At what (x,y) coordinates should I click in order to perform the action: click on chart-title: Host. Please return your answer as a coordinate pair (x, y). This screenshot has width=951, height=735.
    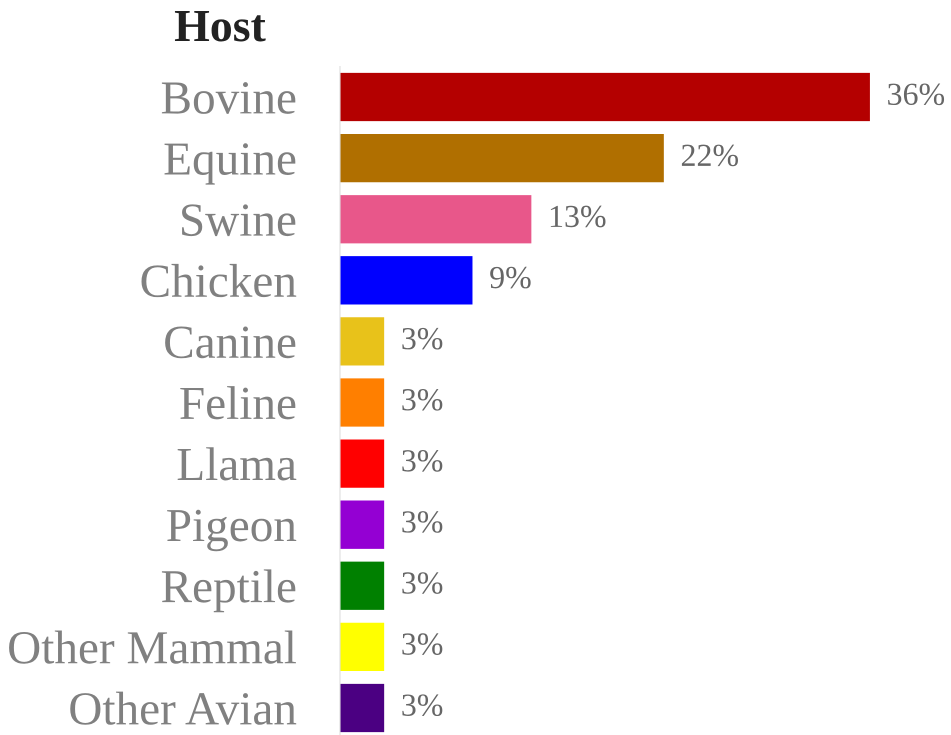
    Looking at the image, I should click on (220, 26).